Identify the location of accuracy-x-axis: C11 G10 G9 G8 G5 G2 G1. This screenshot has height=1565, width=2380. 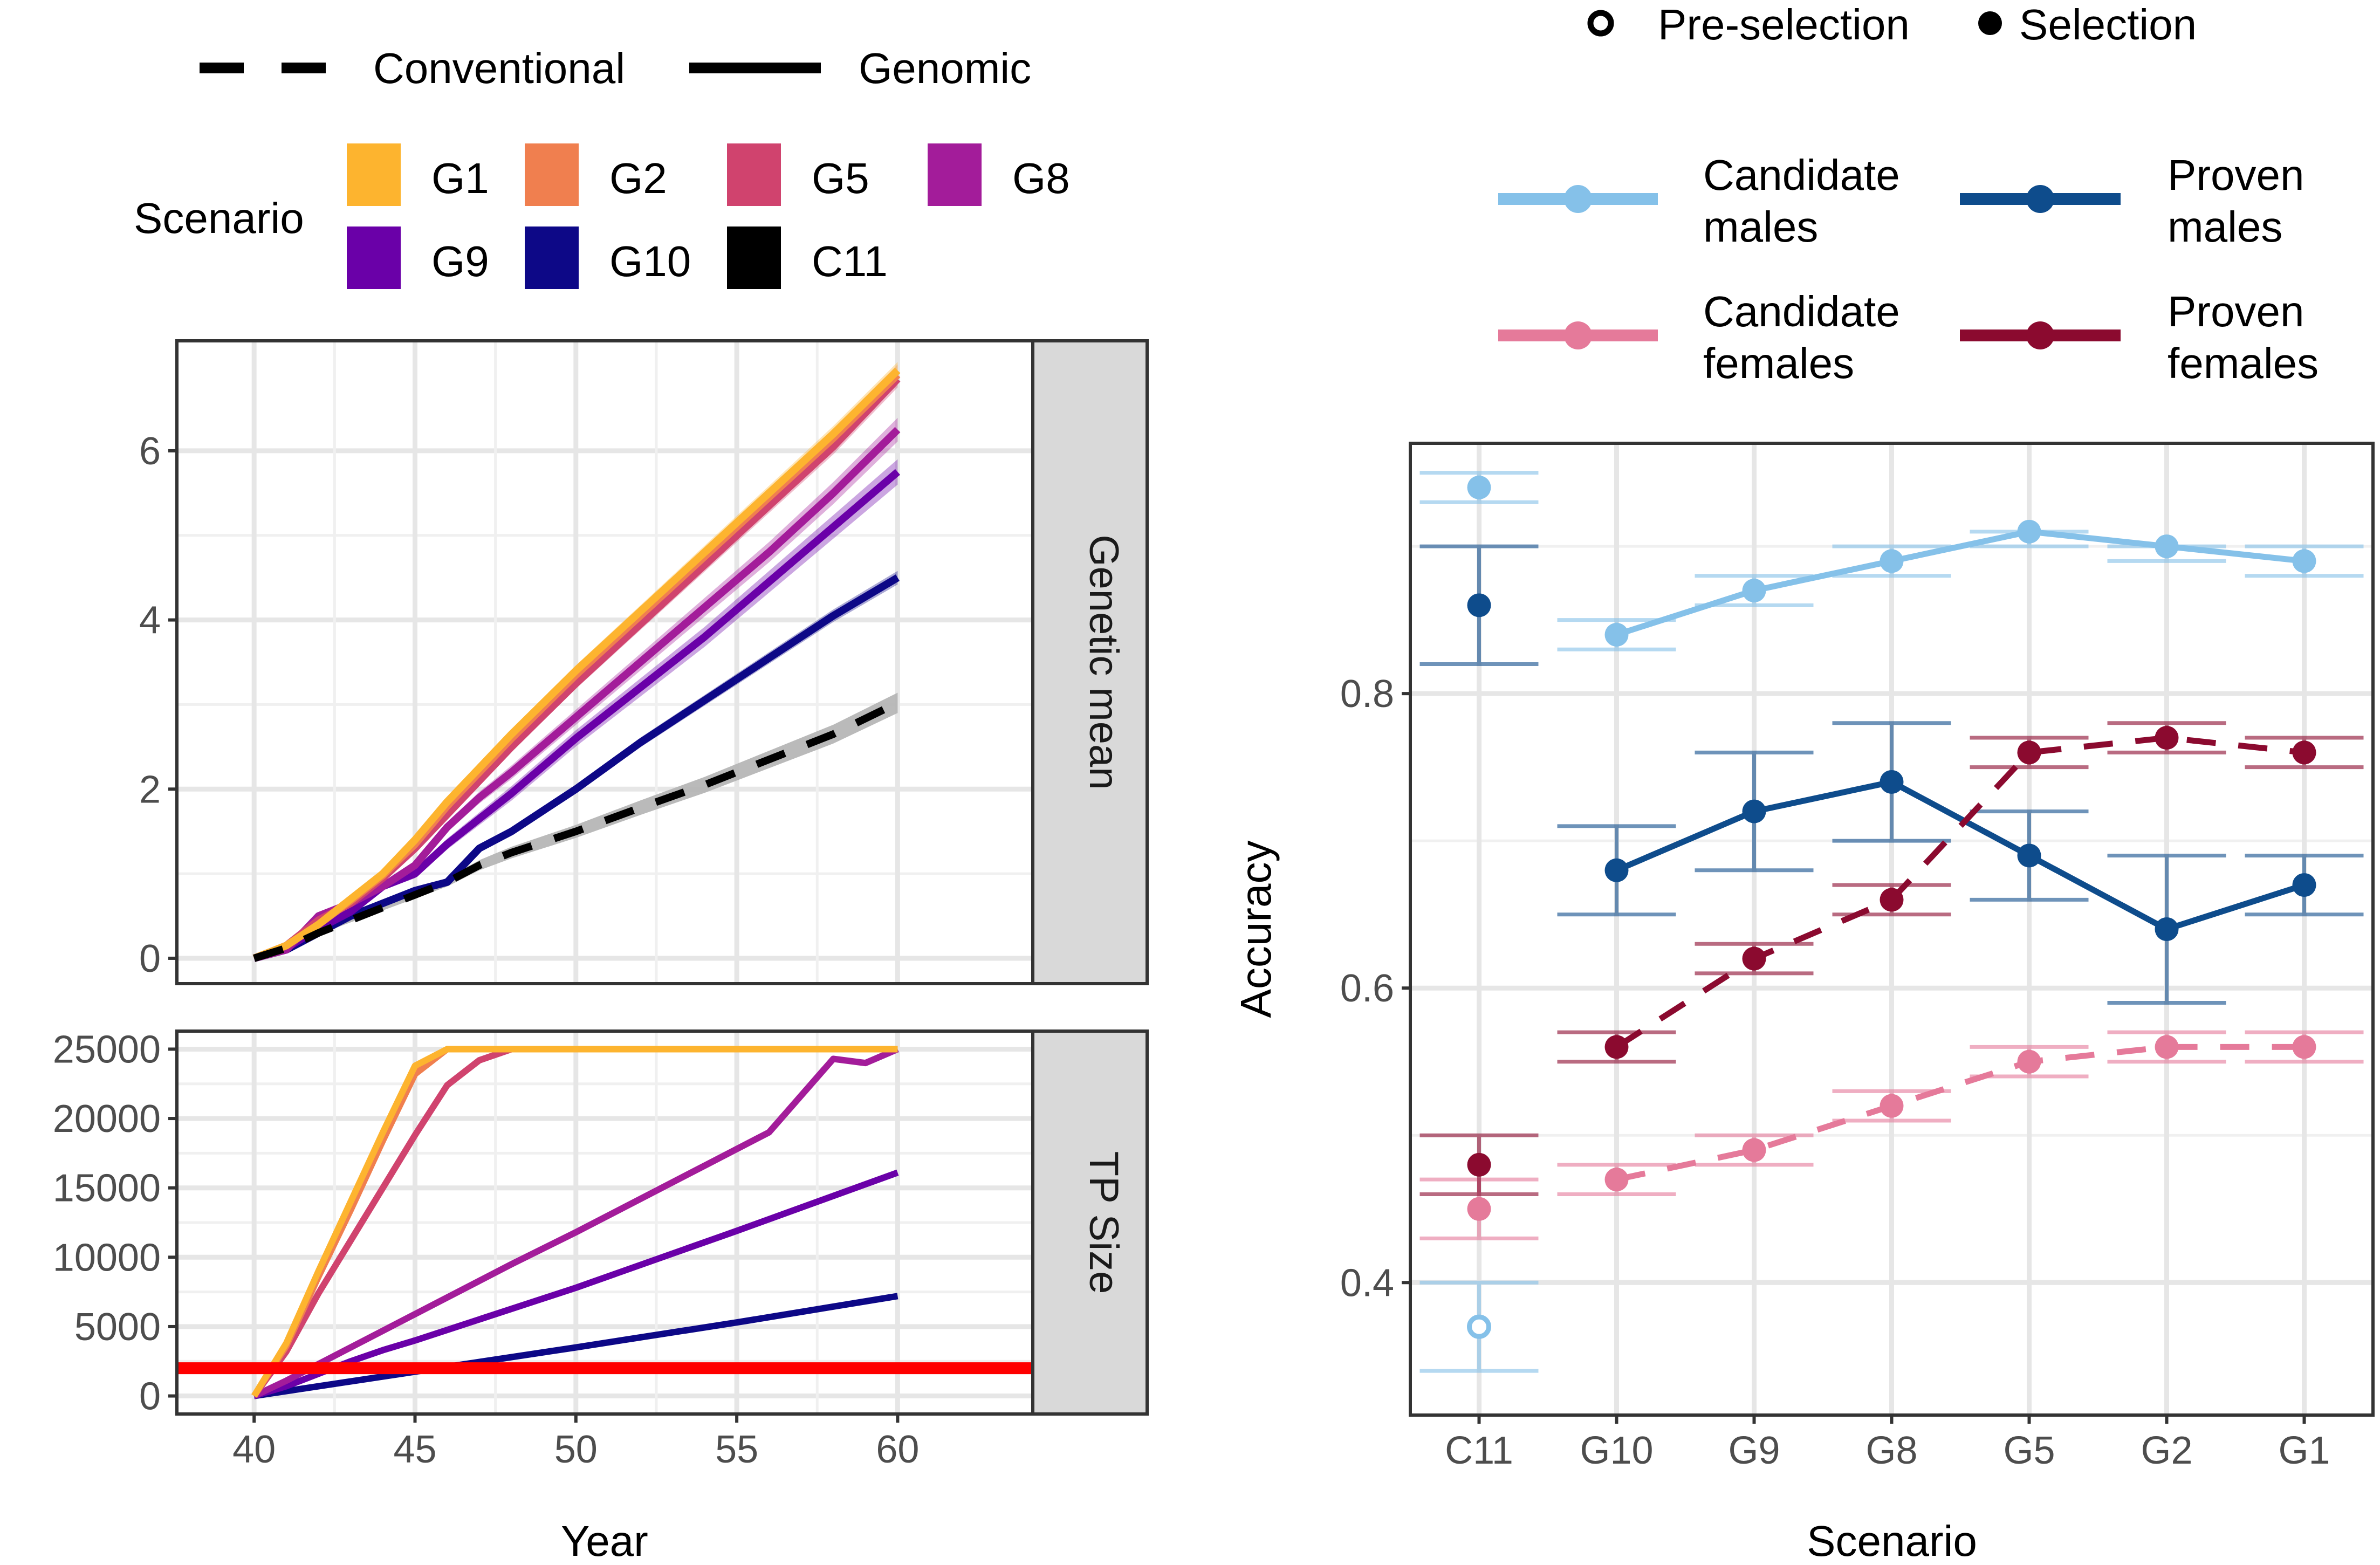
(1887, 1443).